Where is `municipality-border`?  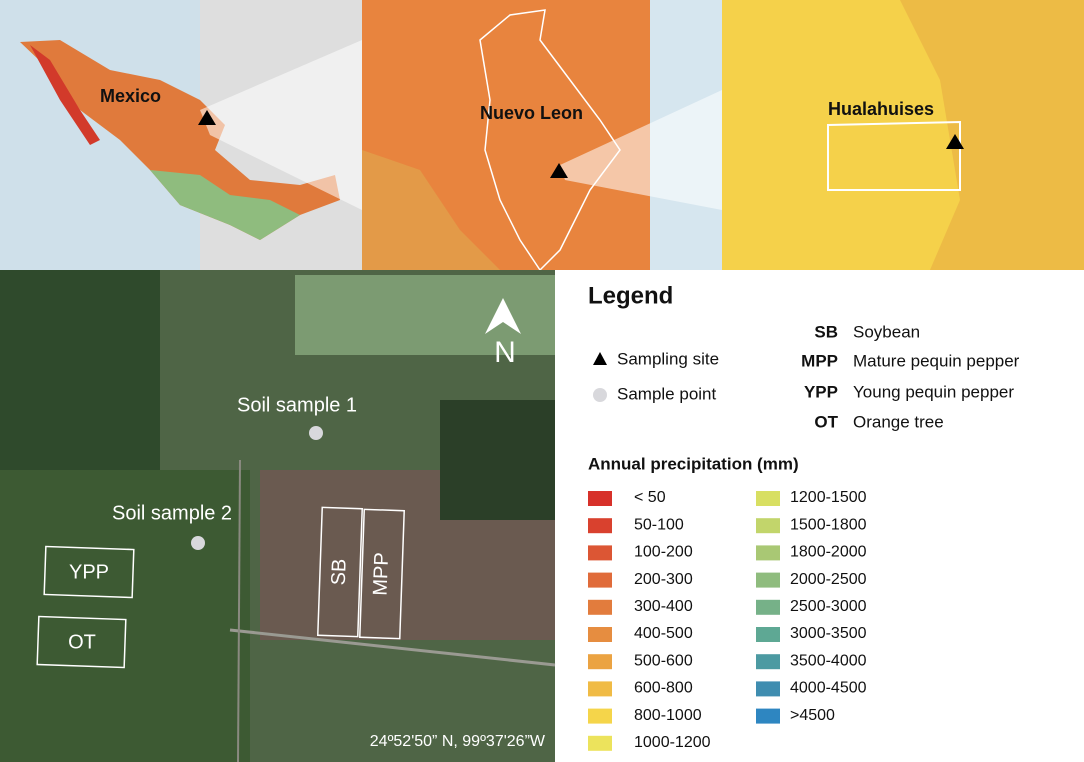 municipality-border is located at coordinates (894, 155).